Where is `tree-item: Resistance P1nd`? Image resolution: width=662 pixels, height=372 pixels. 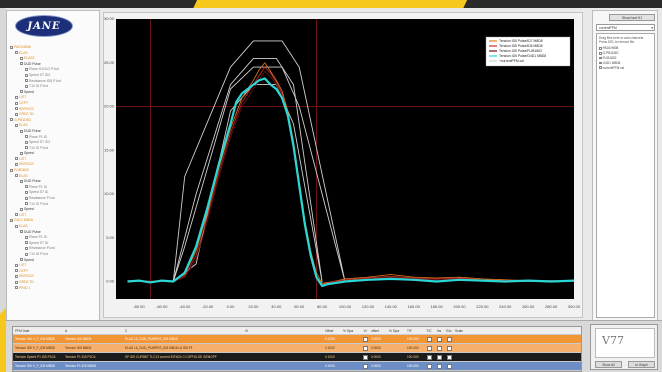
tree-item: Resistance P1nd is located at coordinates (54, 199).